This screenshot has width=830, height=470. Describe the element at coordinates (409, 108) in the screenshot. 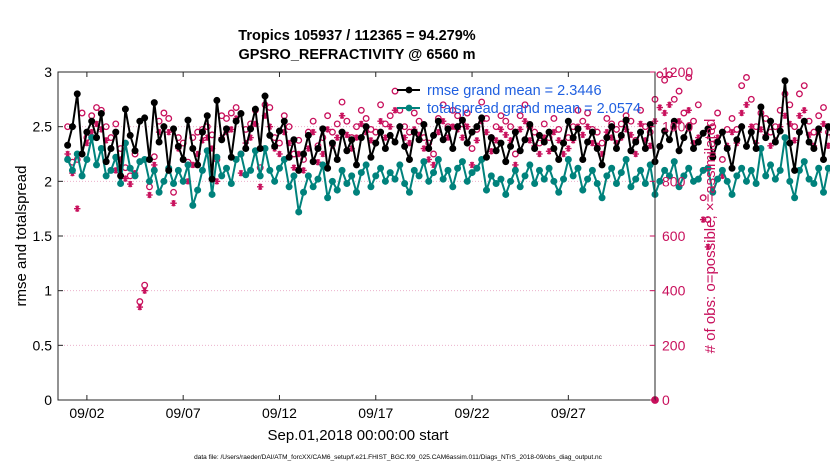

I see `legend-spread-marker` at that location.